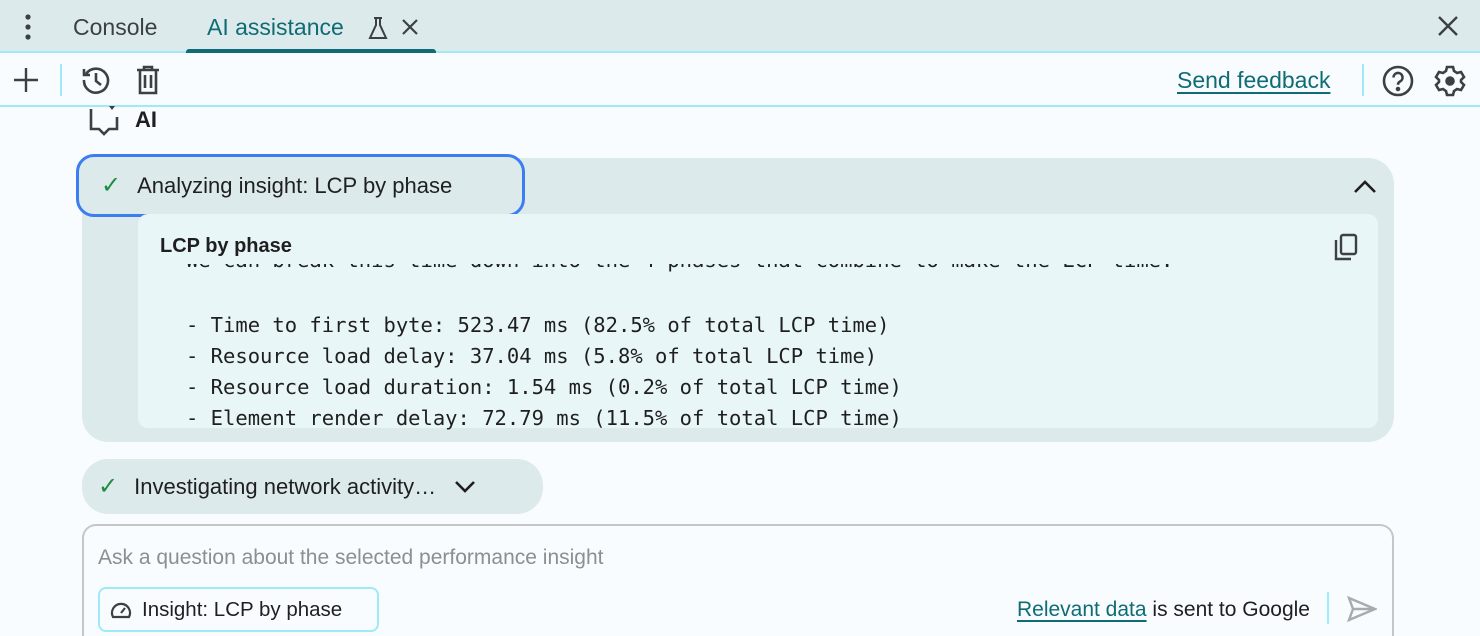  Describe the element at coordinates (242, 609) in the screenshot. I see `context-chip-label: Insight: LCP by phase` at that location.